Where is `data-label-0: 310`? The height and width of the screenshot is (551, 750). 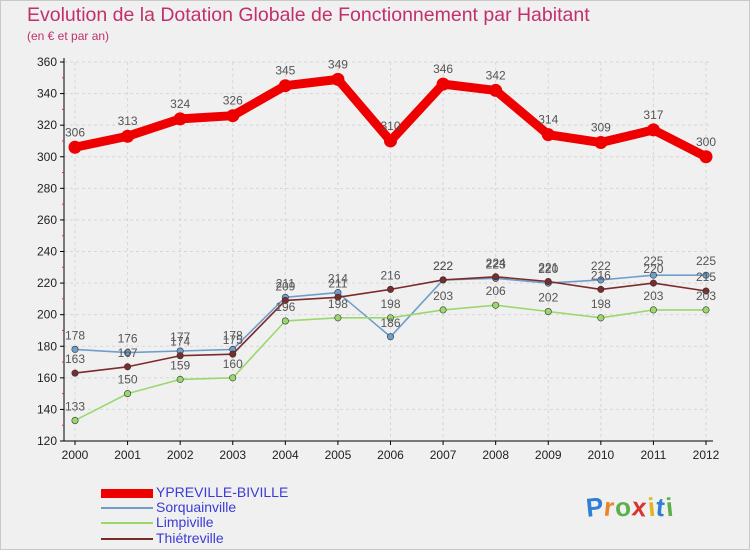
data-label-0: 310 is located at coordinates (390, 126).